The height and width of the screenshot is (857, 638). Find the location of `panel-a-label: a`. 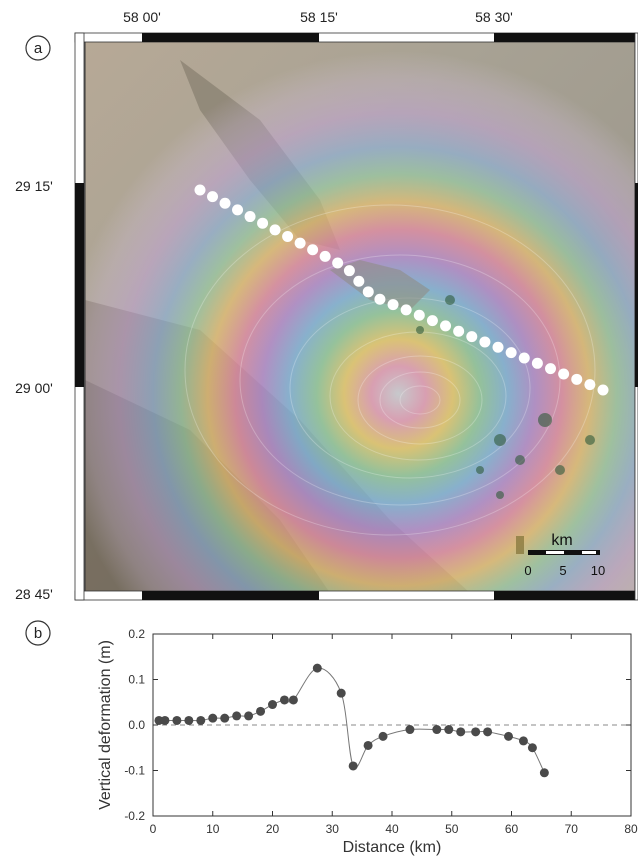

panel-a-label: a is located at coordinates (38, 48).